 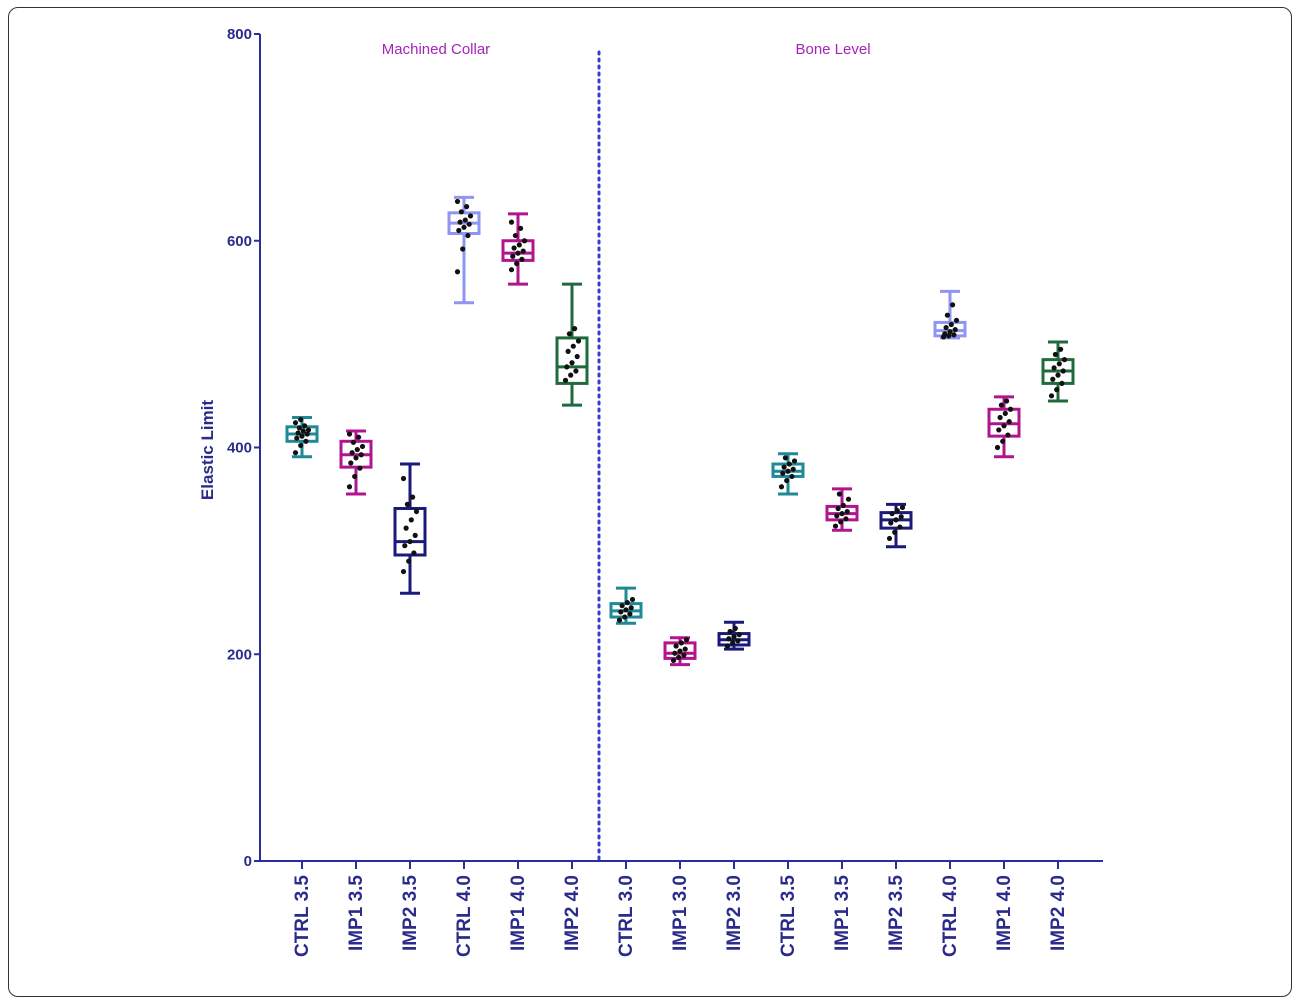 I want to click on x-tick-label: CTRL 3.5, so click(x=302, y=916).